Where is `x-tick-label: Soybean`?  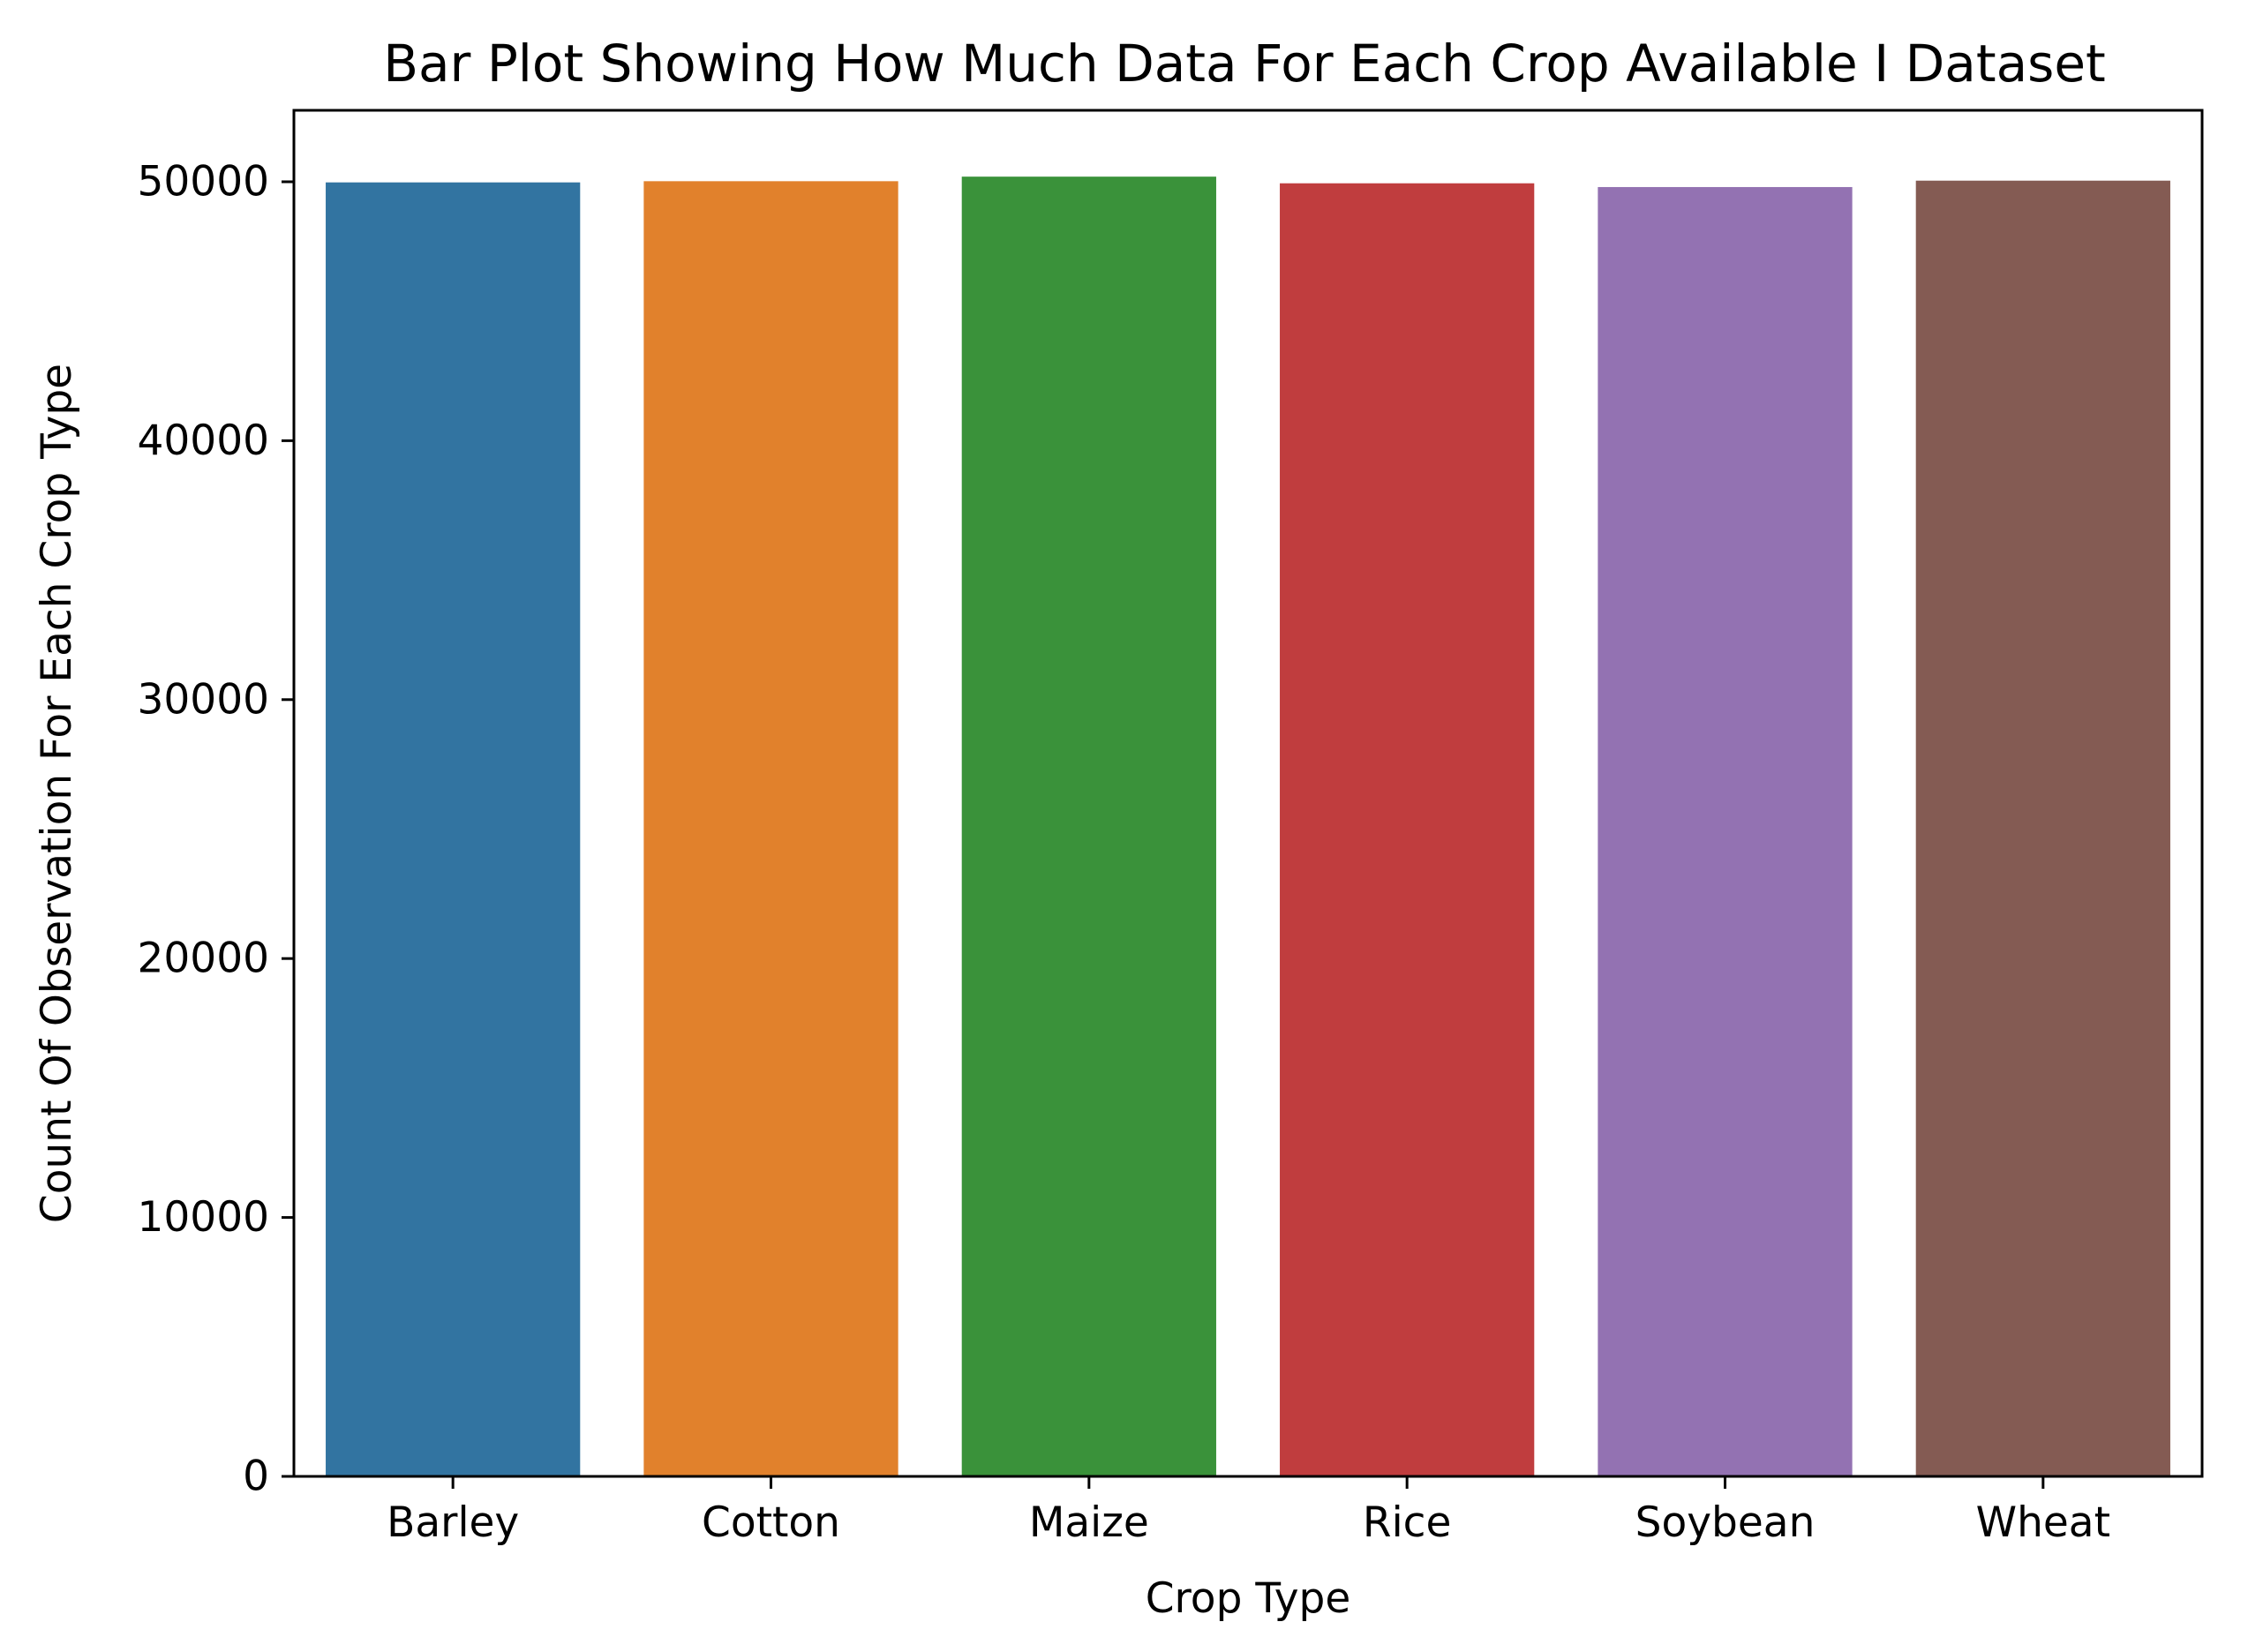 x-tick-label: Soybean is located at coordinates (1725, 1522).